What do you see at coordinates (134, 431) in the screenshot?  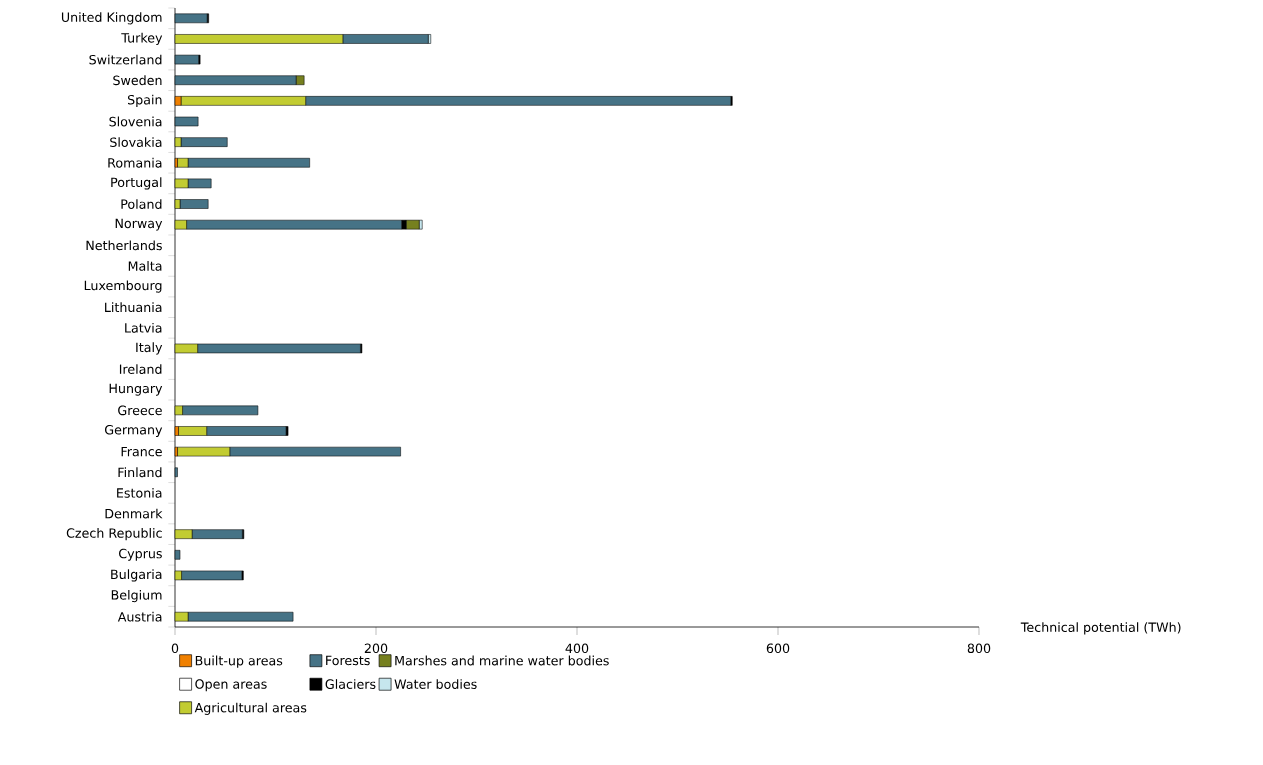 I see `y-tick-label: Germany` at bounding box center [134, 431].